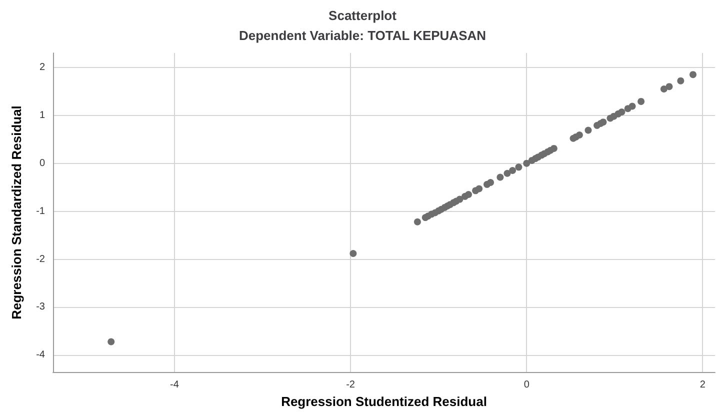 Image resolution: width=725 pixels, height=418 pixels. I want to click on x-tick-label: 0, so click(527, 385).